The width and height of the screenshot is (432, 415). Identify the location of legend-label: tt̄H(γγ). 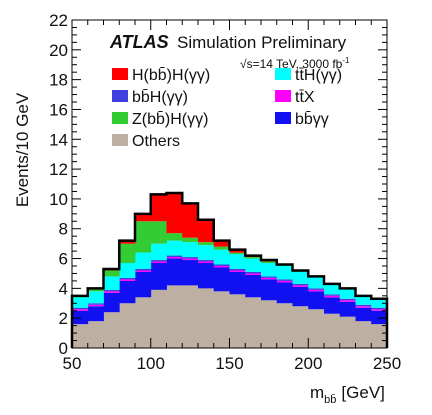
(318, 75).